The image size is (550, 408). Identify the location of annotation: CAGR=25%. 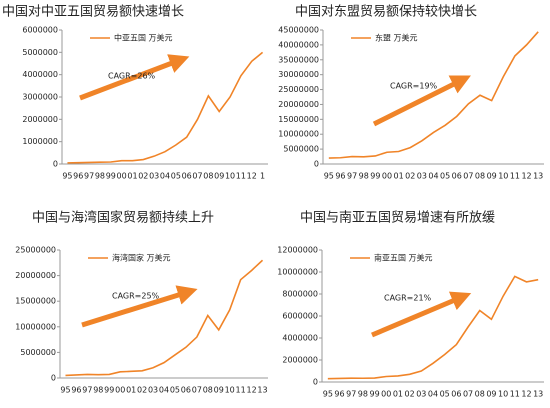
(136, 296).